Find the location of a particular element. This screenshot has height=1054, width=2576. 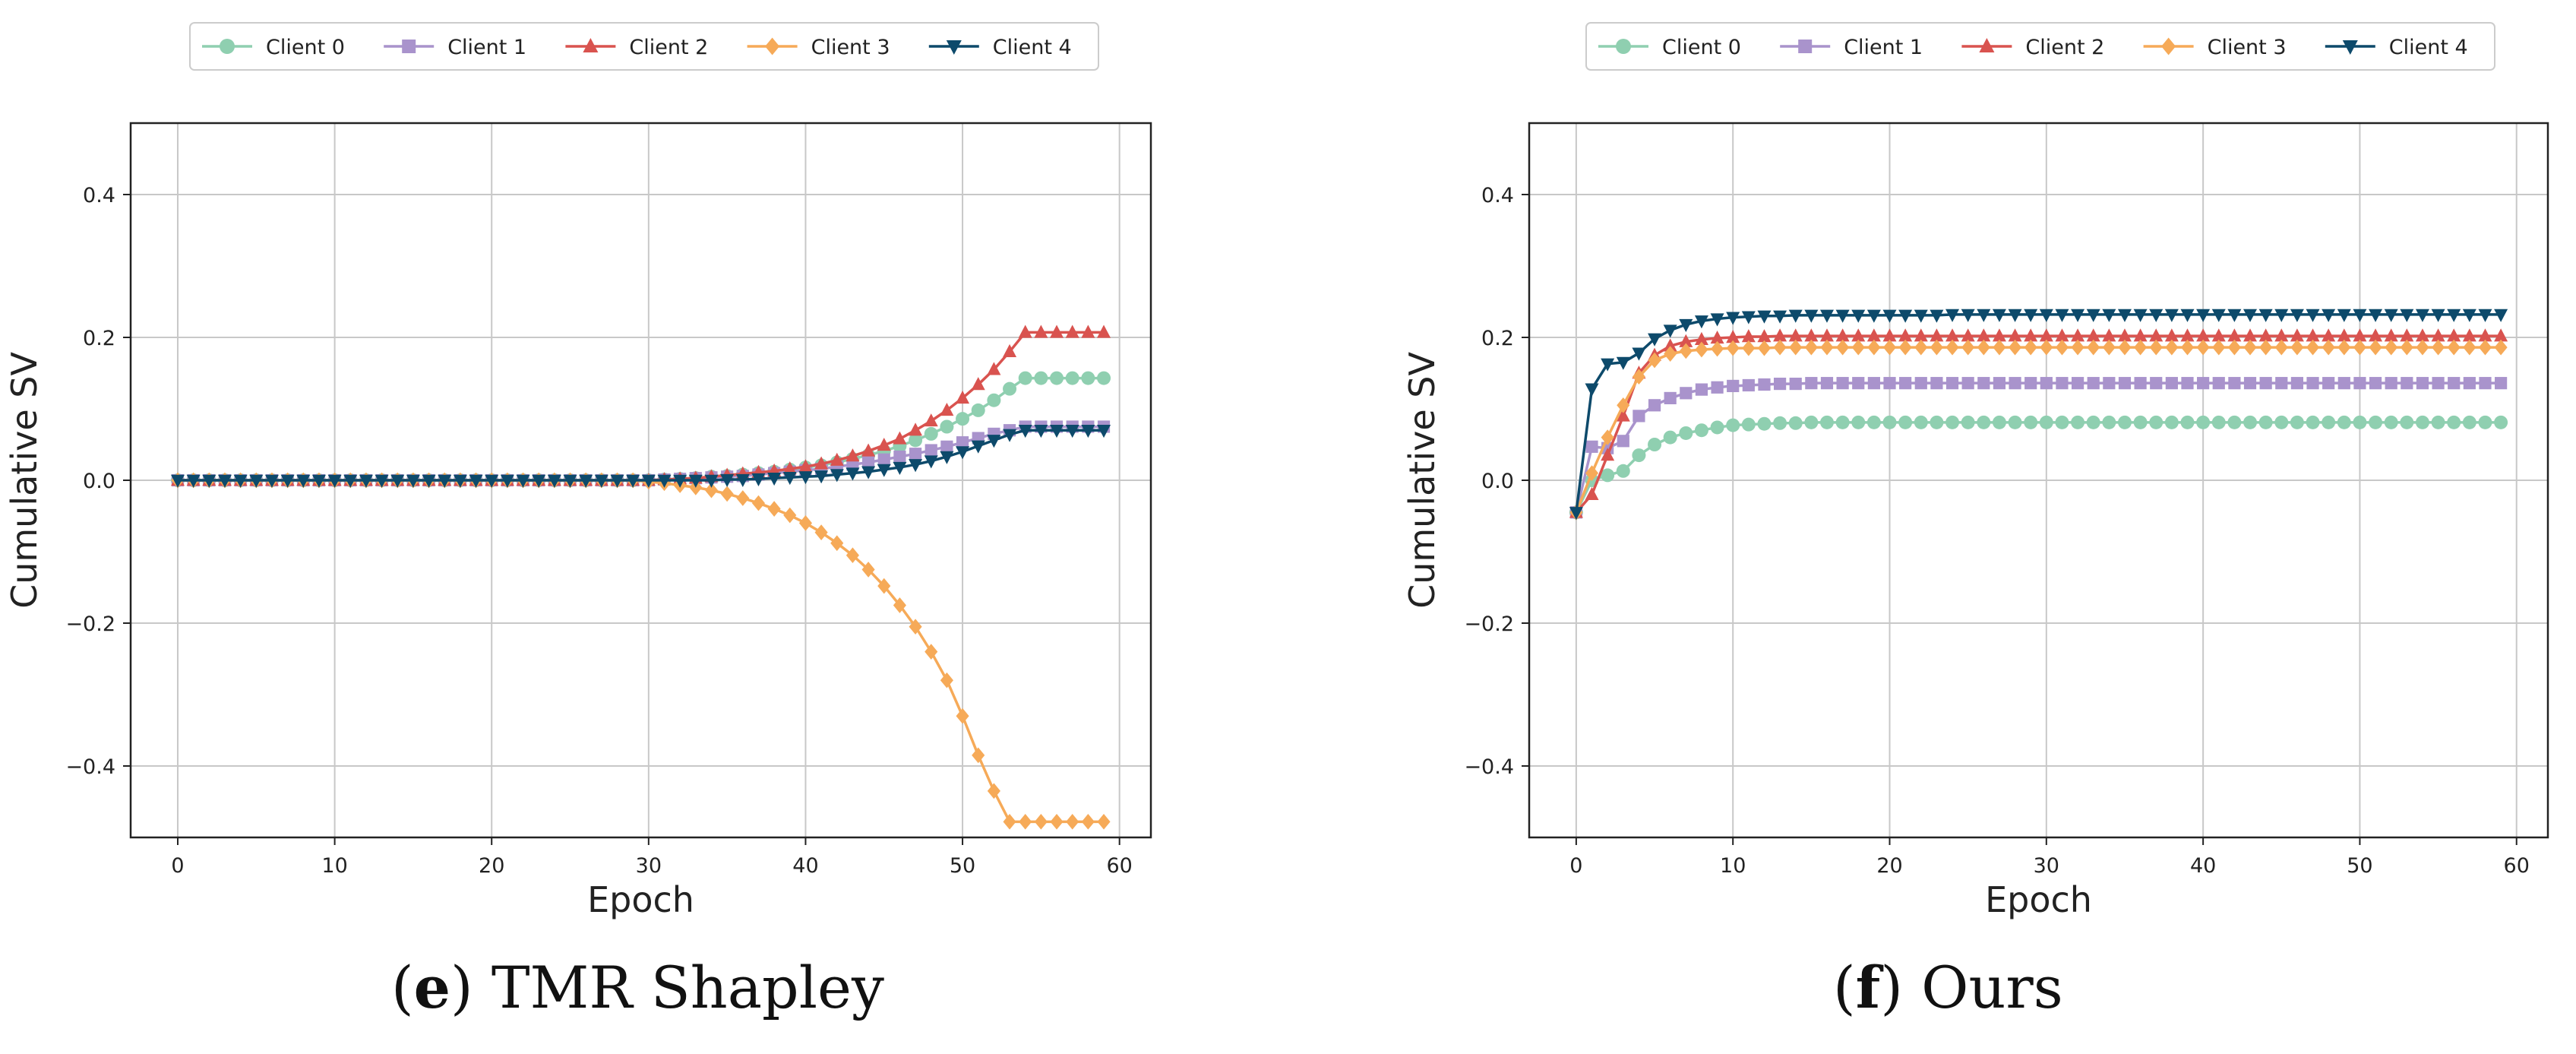

legend-item-client-4: Client 4 is located at coordinates (1000, 47).